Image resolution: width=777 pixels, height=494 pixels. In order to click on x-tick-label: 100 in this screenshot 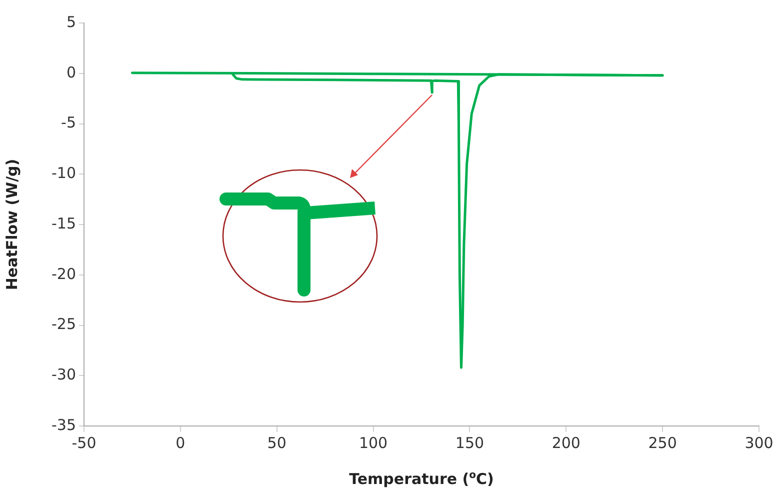, I will do `click(373, 443)`.